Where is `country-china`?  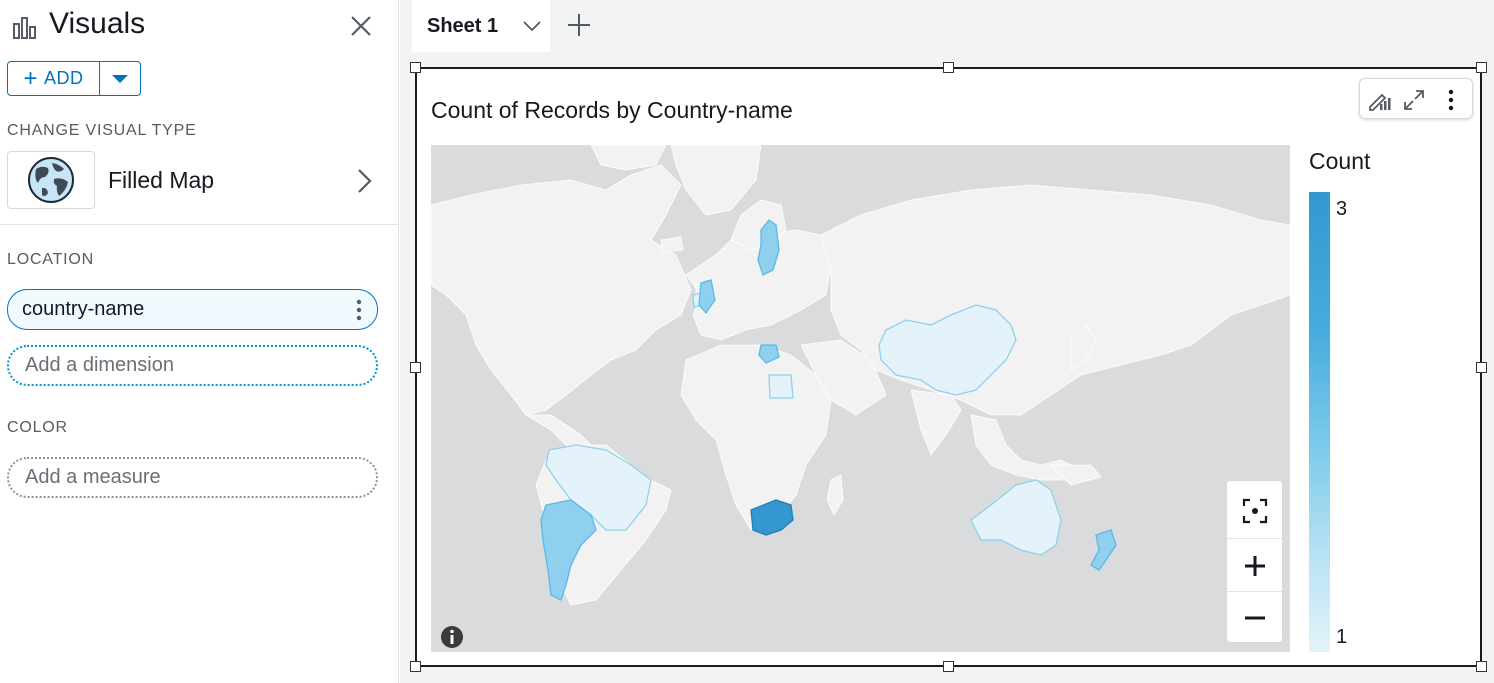 country-china is located at coordinates (947, 350).